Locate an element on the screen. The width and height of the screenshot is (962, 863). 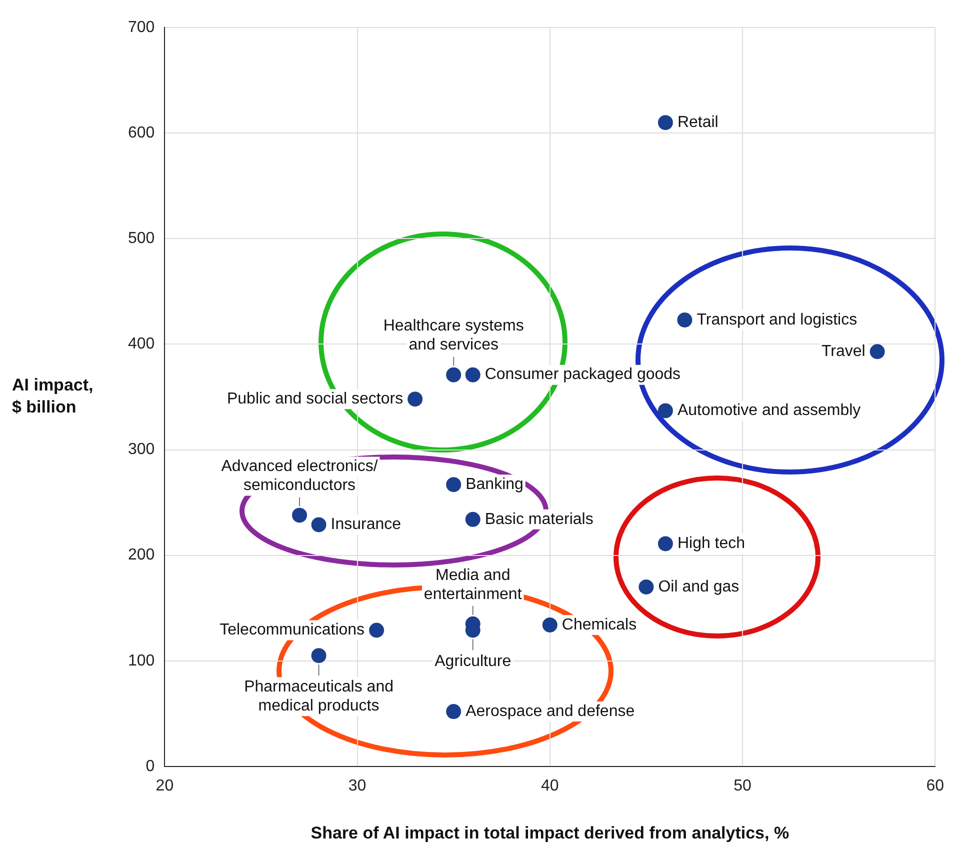
y-axis-title: AI impact, $ billion is located at coordinates (53, 396).